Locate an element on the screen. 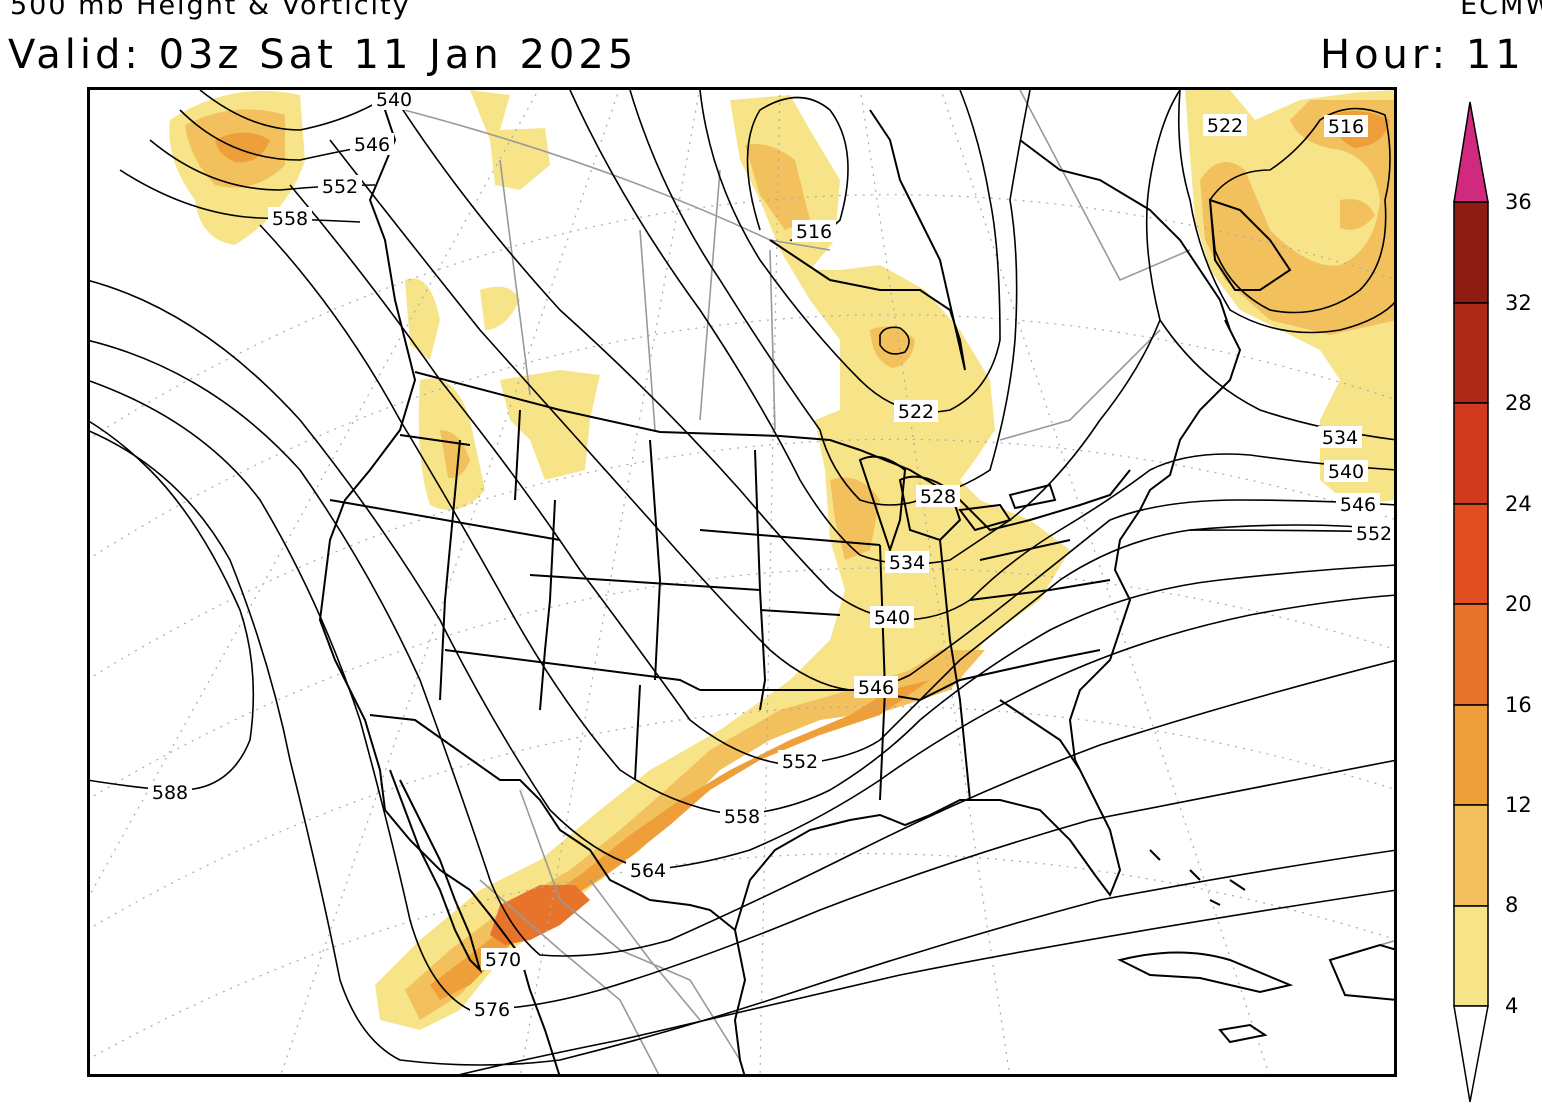  contour-label: 558 is located at coordinates (290, 218).